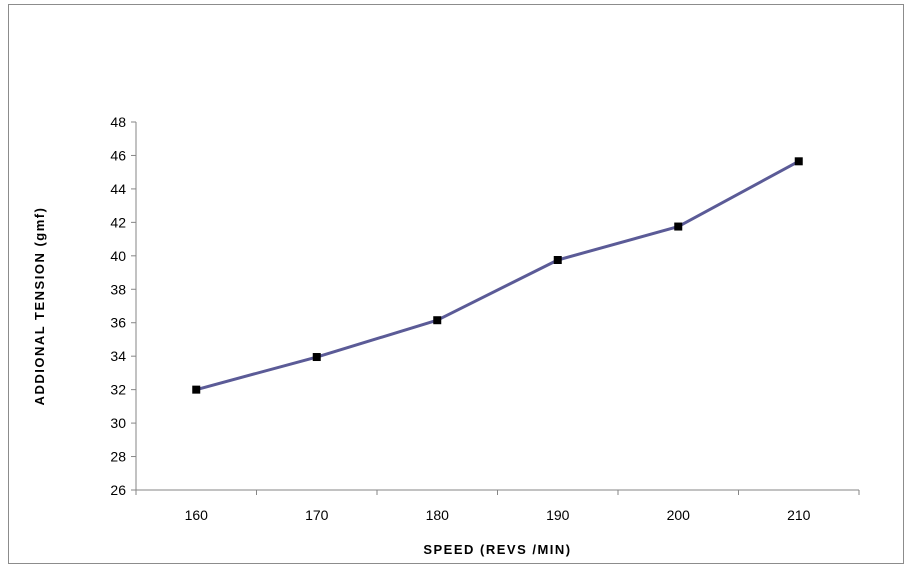  What do you see at coordinates (118, 457) in the screenshot?
I see `y-tick-label: 28` at bounding box center [118, 457].